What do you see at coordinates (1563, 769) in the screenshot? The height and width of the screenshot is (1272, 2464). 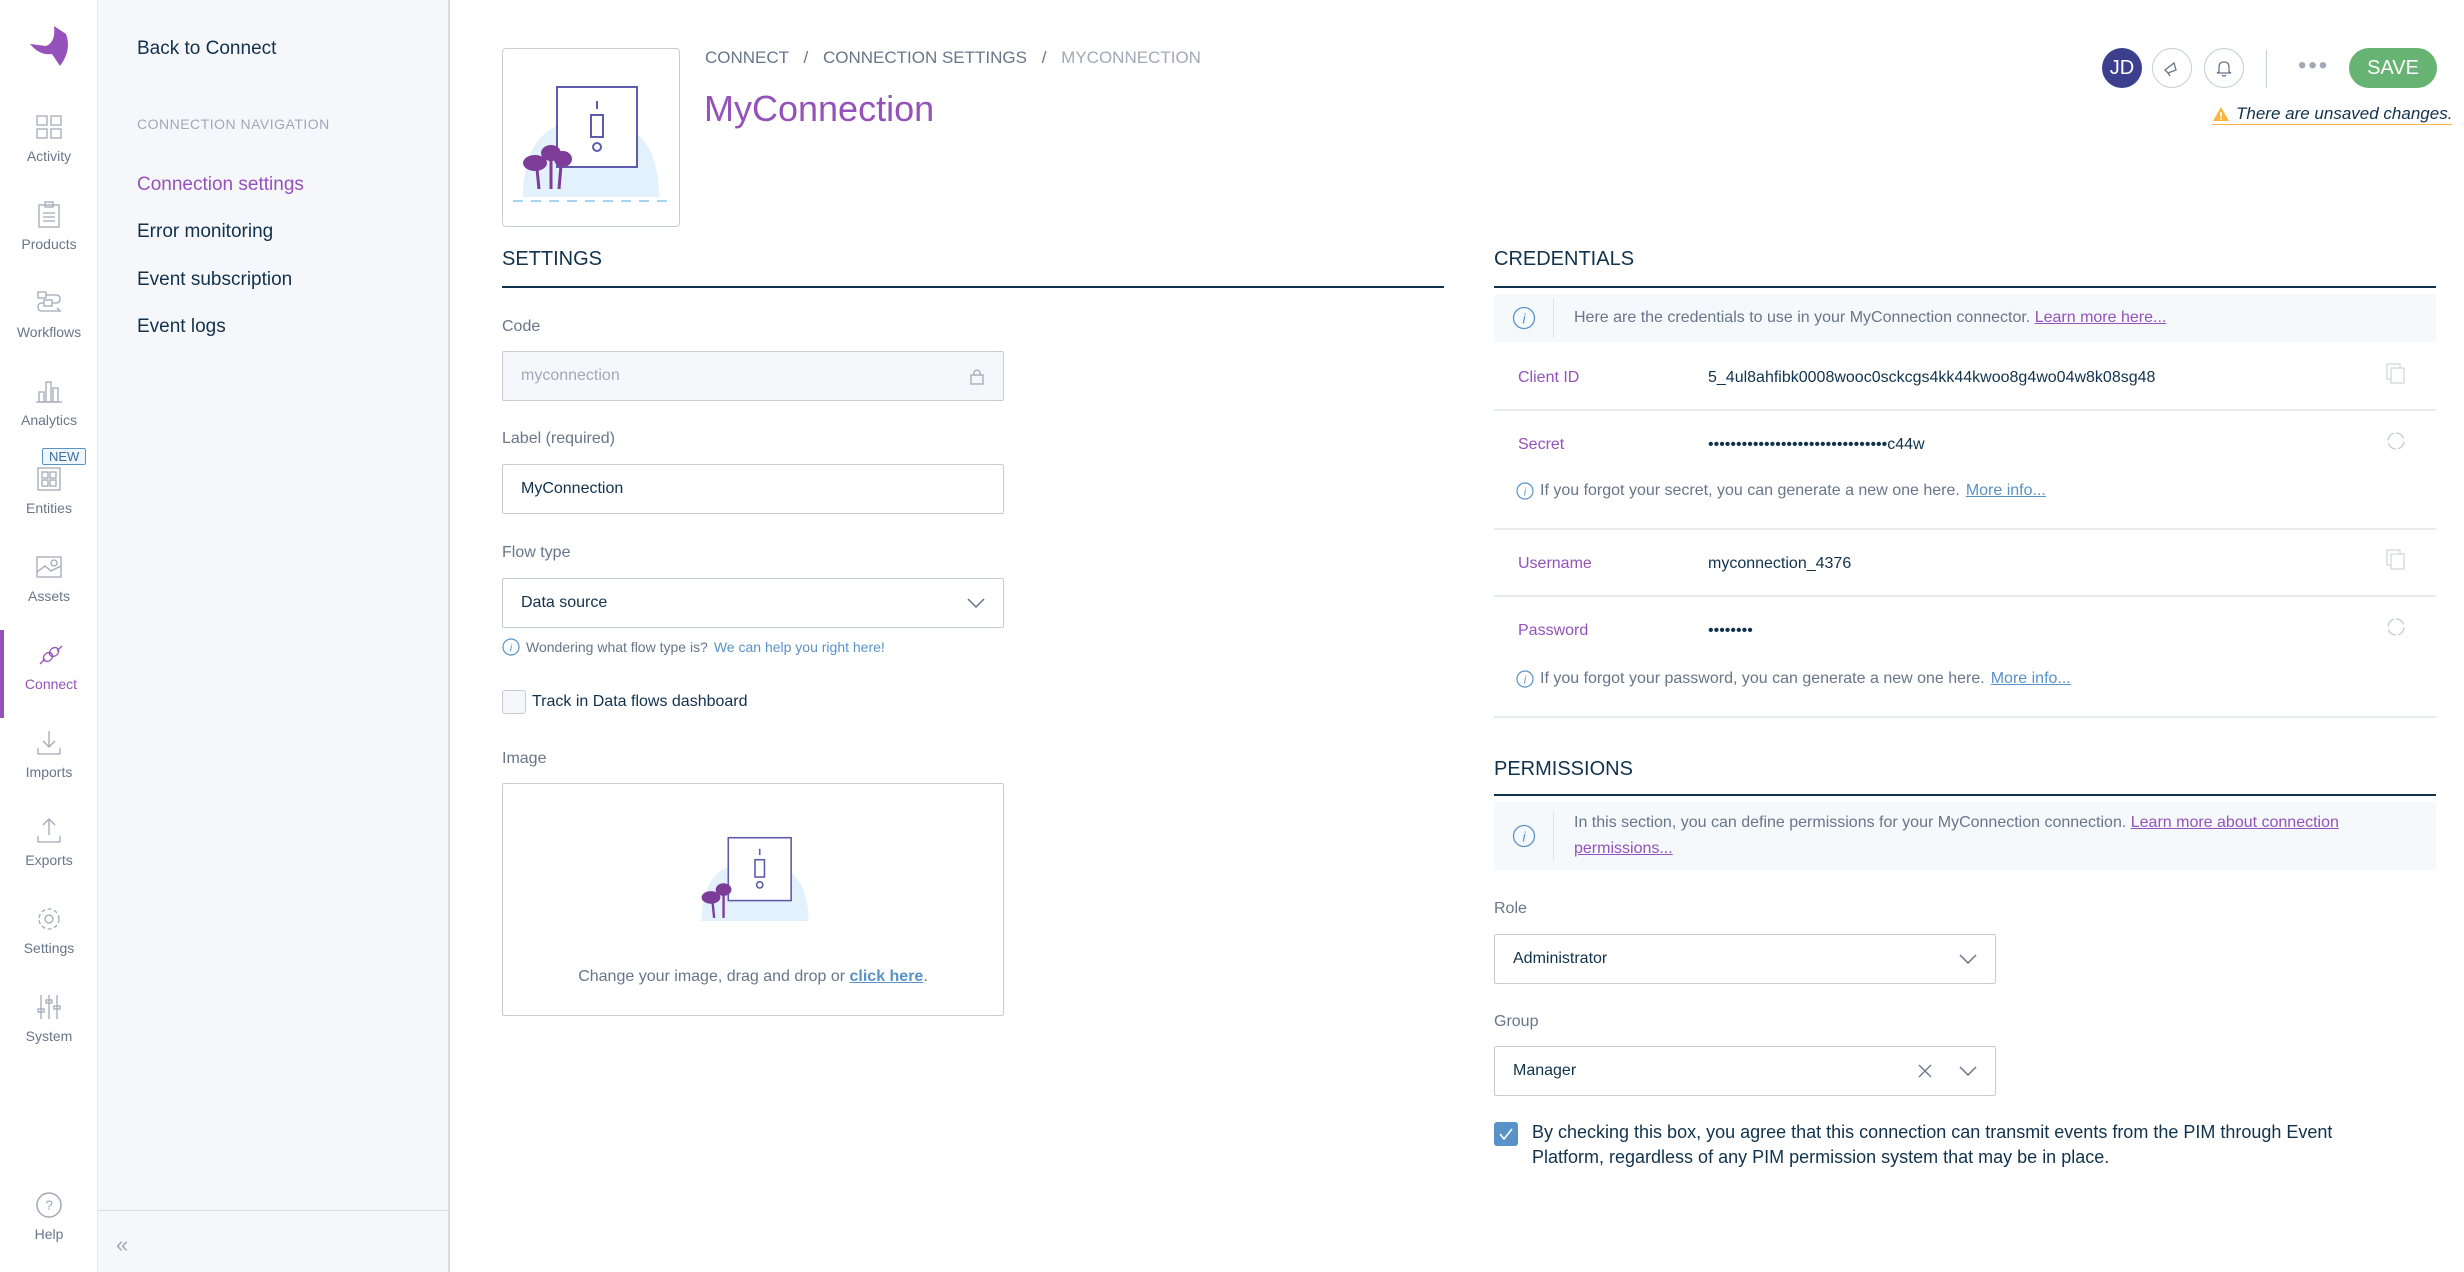 I see `permissions-title: PERMISSIONS` at bounding box center [1563, 769].